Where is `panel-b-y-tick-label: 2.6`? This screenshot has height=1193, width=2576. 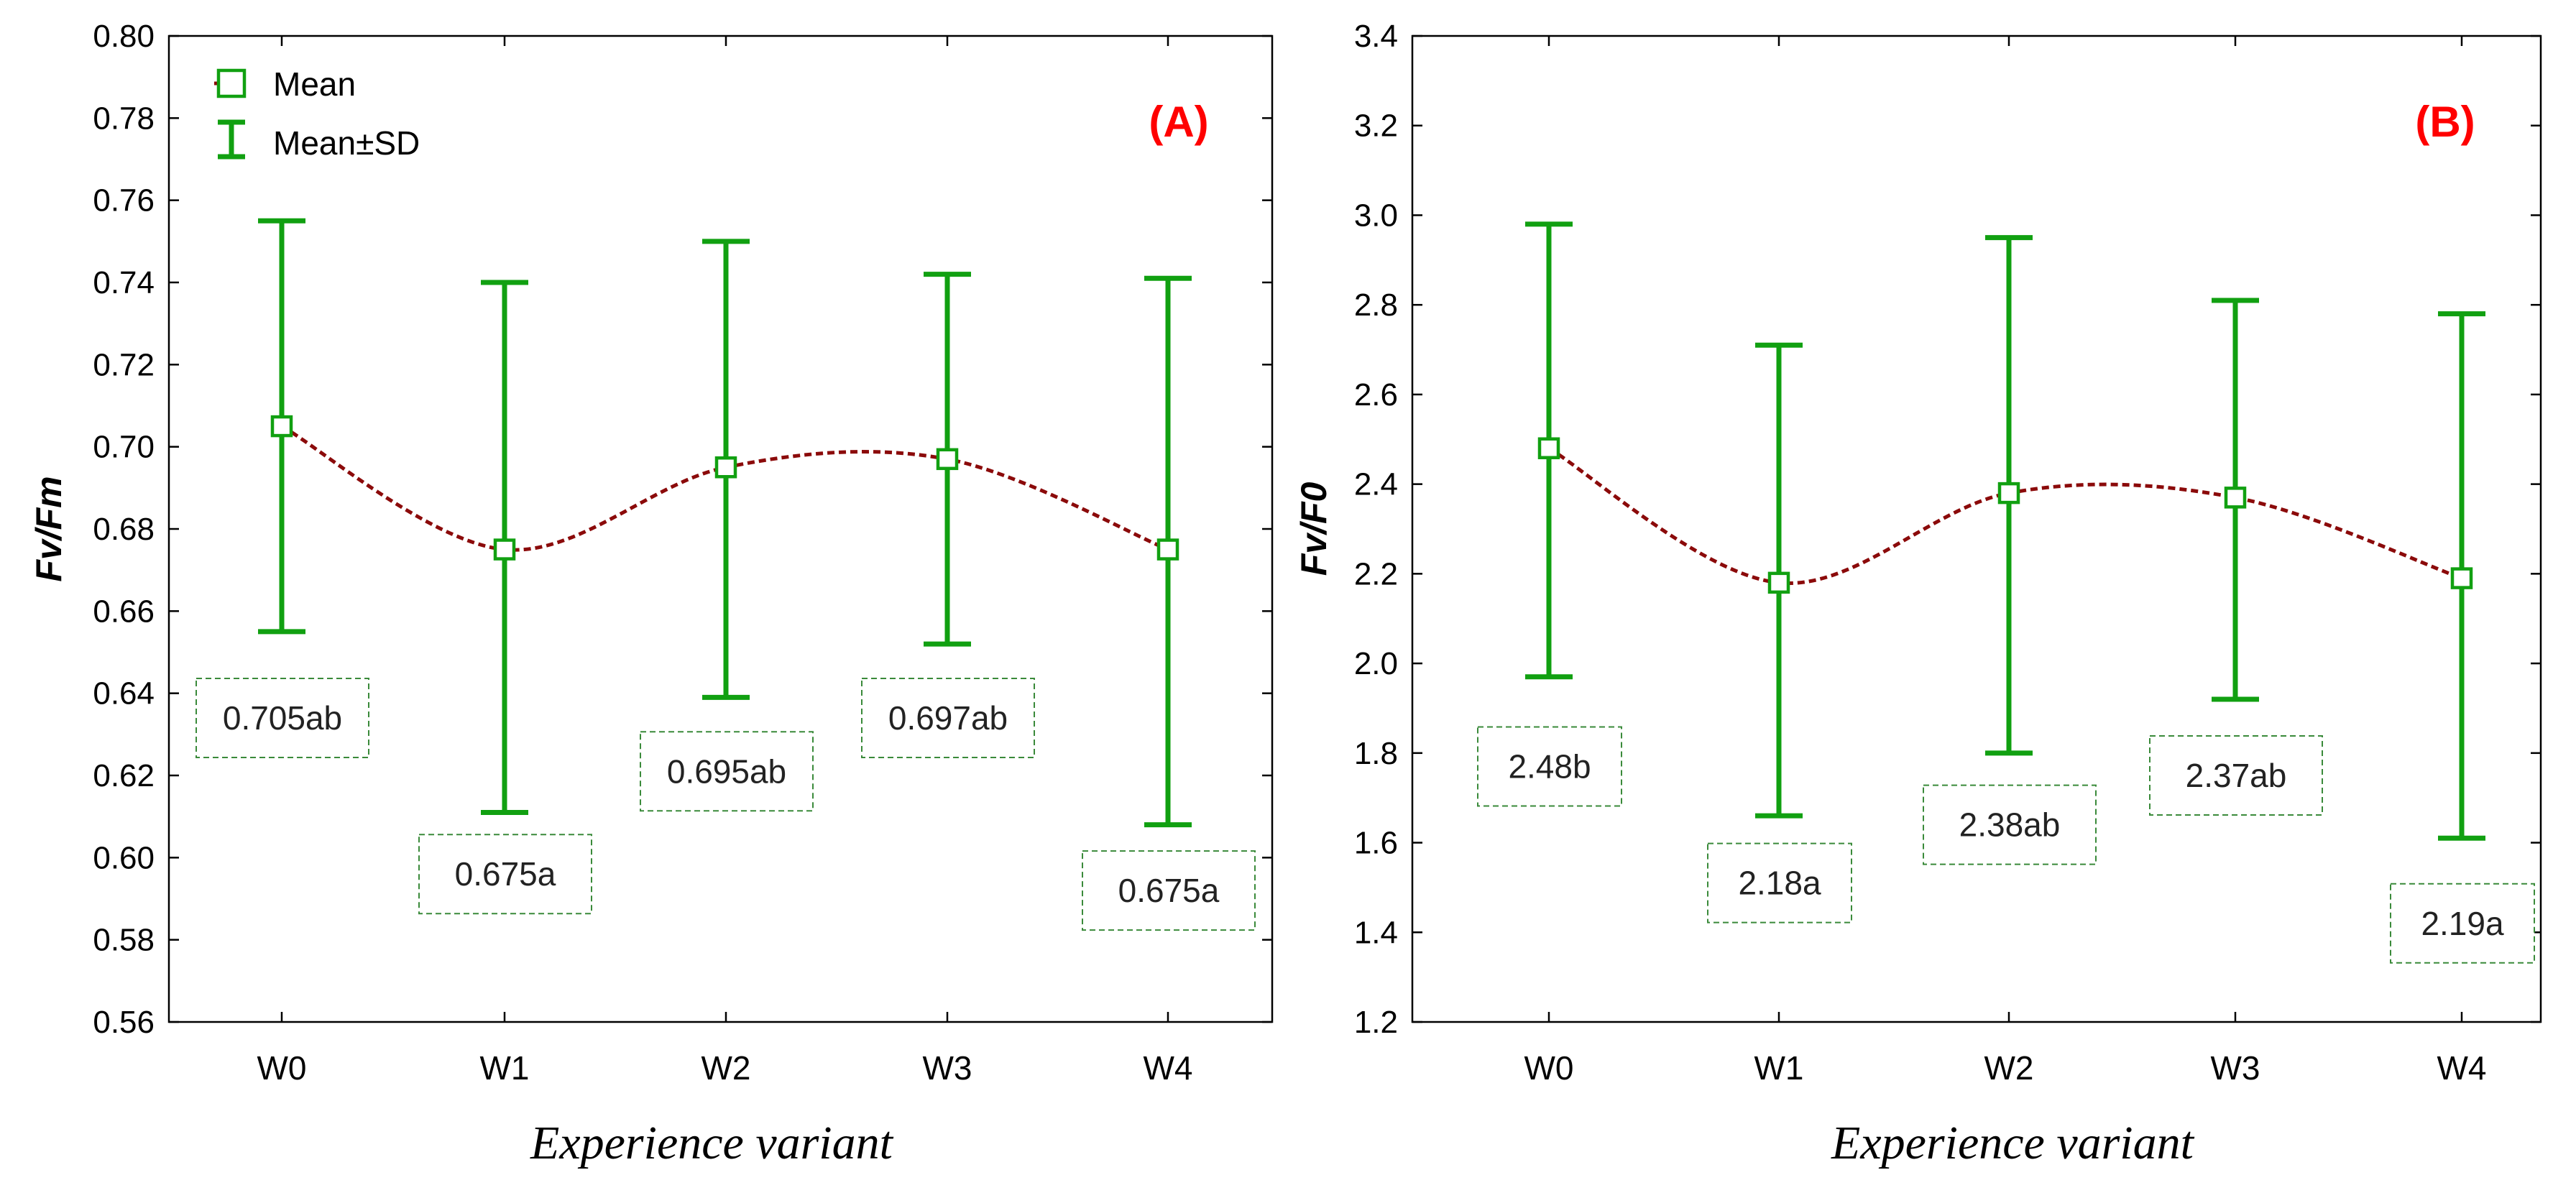
panel-b-y-tick-label: 2.6 is located at coordinates (1376, 395).